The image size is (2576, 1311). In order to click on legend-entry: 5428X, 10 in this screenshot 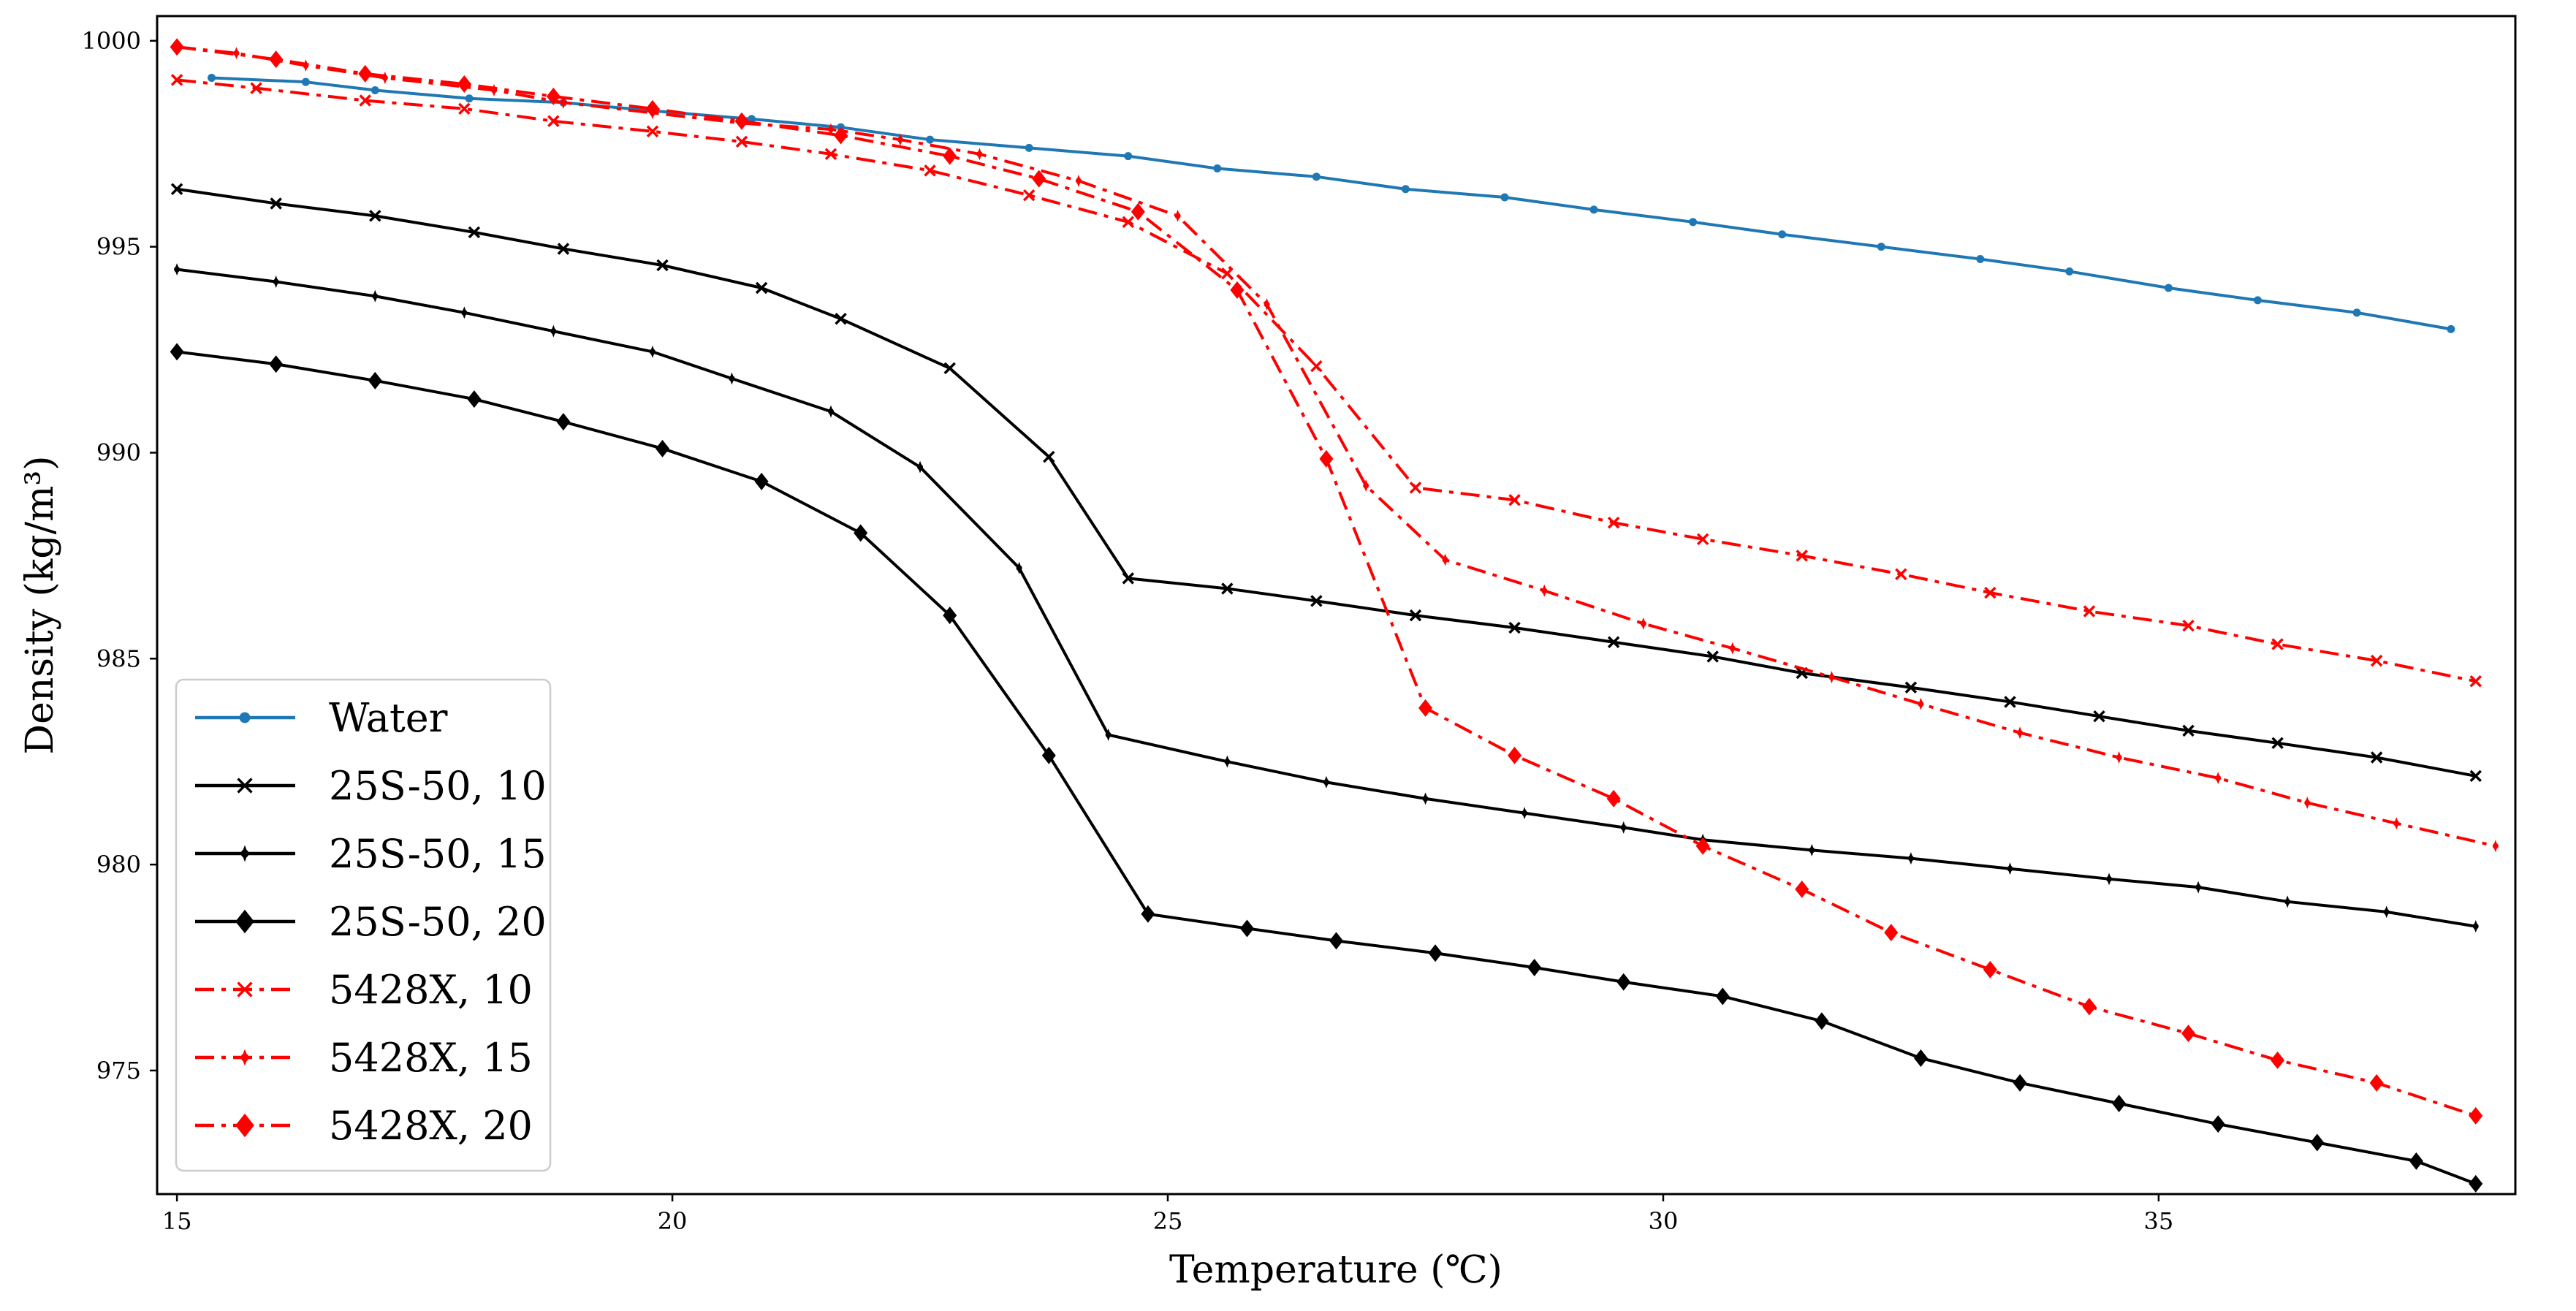, I will do `click(364, 990)`.